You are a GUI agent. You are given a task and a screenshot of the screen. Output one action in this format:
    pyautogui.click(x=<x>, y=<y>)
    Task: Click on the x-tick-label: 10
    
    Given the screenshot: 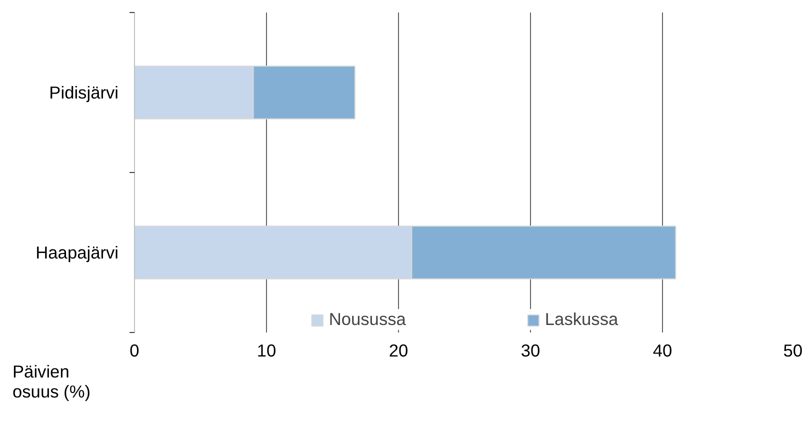 What is the action you would take?
    pyautogui.click(x=266, y=350)
    